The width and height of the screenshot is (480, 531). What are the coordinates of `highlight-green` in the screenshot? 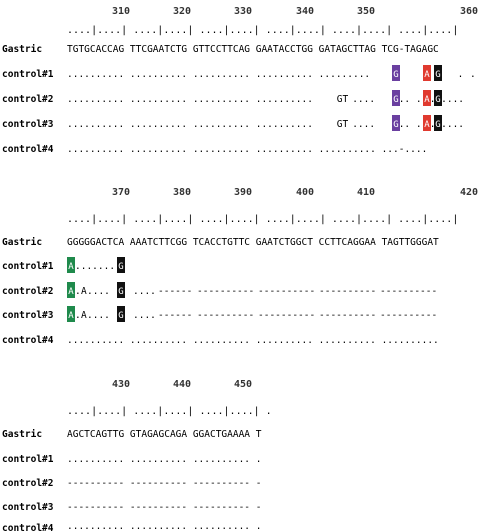 It's located at (71, 265).